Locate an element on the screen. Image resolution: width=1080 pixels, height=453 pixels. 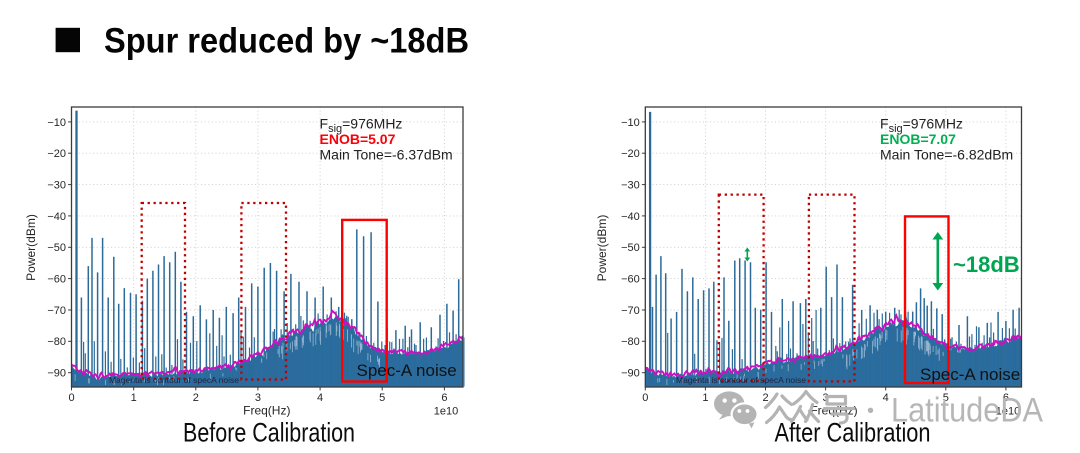
svg-text: Main Tone=-6.82dBm is located at coordinates (946, 155).